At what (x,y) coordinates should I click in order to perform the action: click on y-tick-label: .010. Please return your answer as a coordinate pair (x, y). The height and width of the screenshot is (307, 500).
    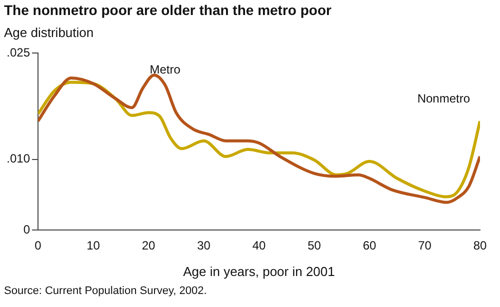
    Looking at the image, I should click on (18, 159).